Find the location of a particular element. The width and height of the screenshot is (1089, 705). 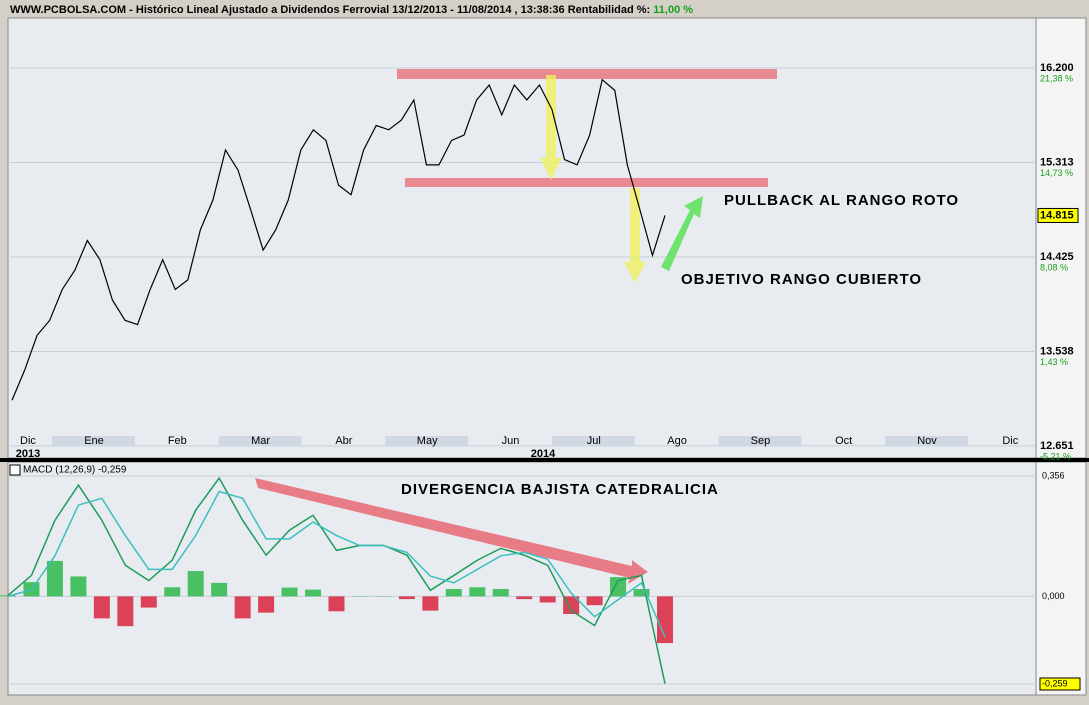

x-tick-label: Feb is located at coordinates (177, 441).